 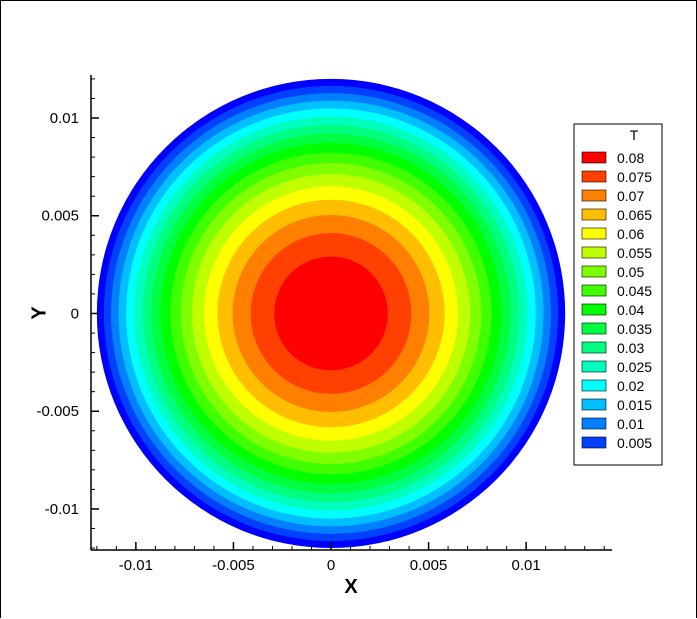 I want to click on legend-label: 0.015, so click(x=634, y=405).